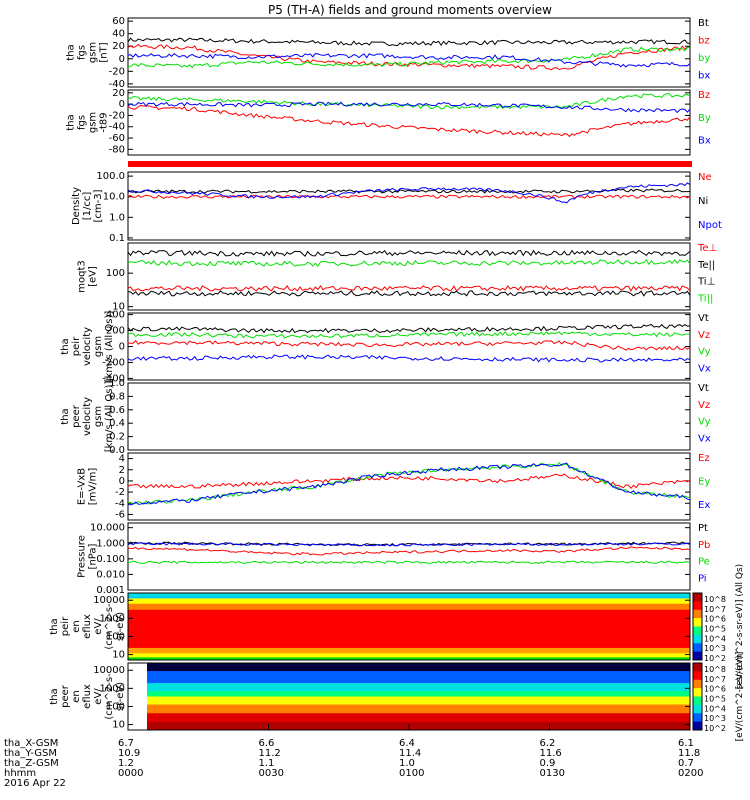  I want to click on y-tick-label: -4, so click(120, 503).